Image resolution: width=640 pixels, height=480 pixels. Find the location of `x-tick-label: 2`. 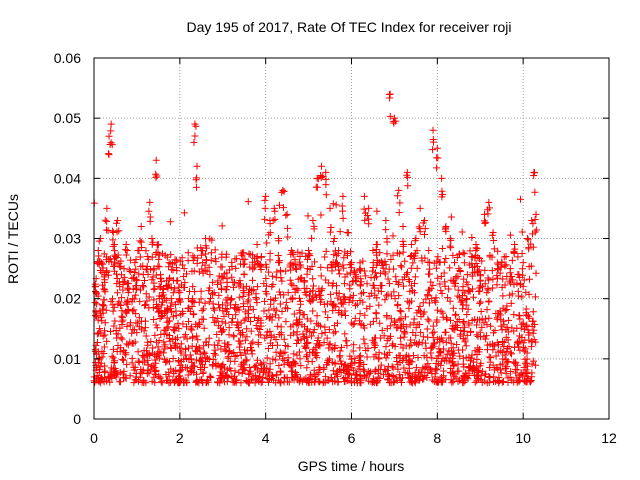

x-tick-label: 2 is located at coordinates (180, 438).